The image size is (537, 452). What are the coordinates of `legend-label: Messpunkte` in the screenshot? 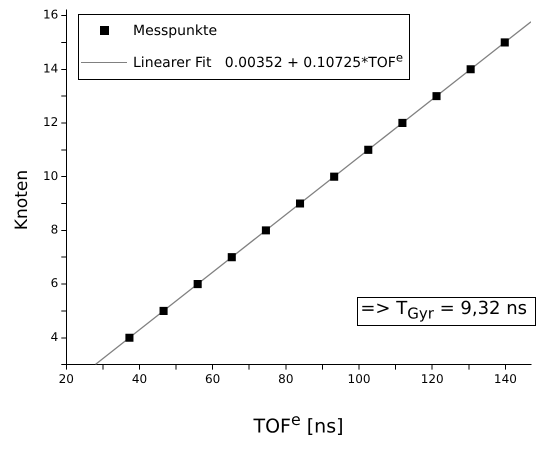 It's located at (175, 31).